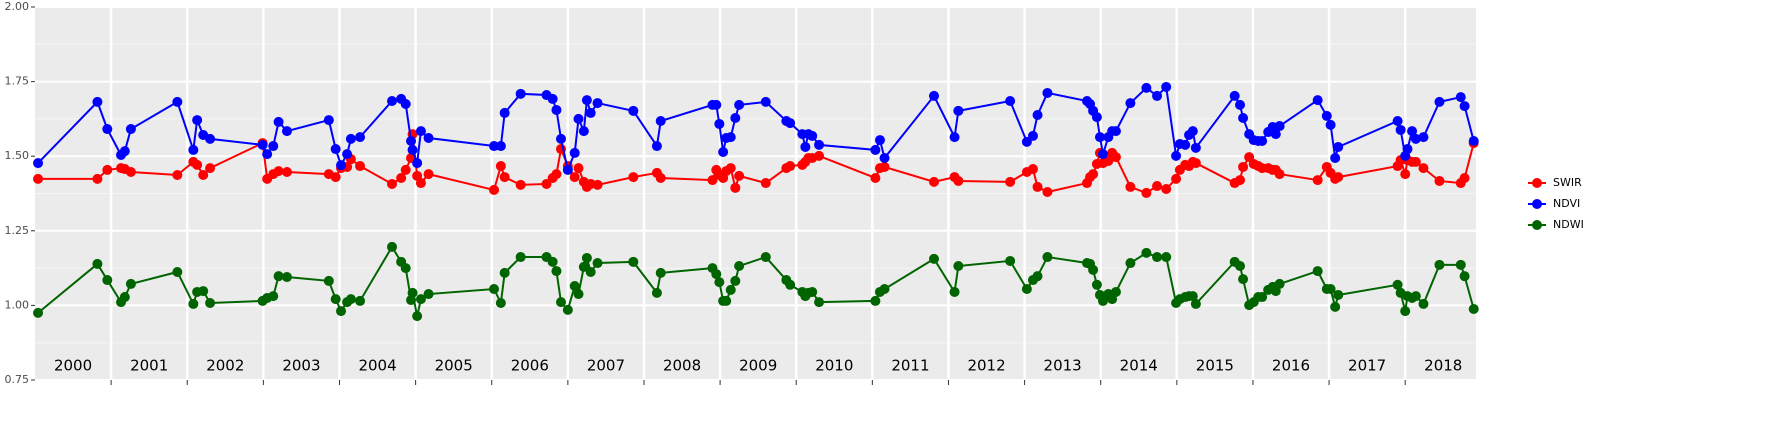 This screenshot has width=1773, height=442. I want to click on year-label: 2014, so click(1139, 366).